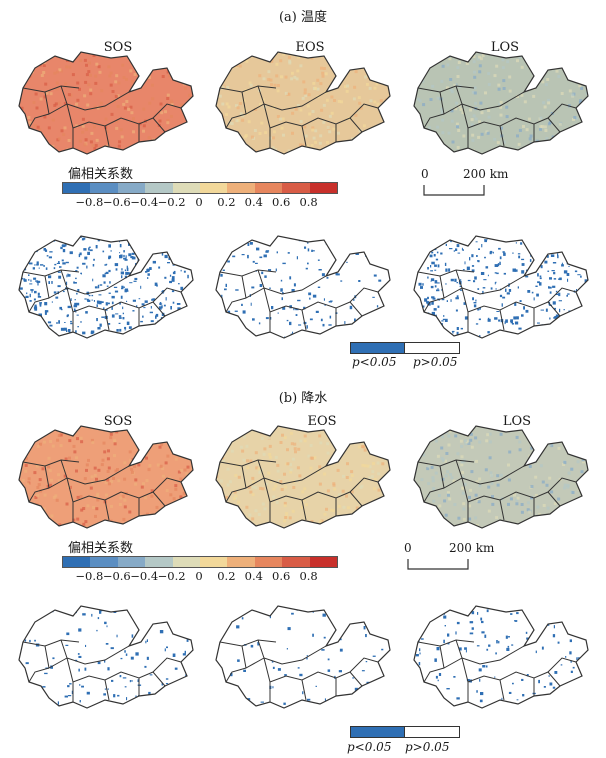 The width and height of the screenshot is (606, 758). I want to click on sig-label-high-a: p>0.05, so click(435, 362).